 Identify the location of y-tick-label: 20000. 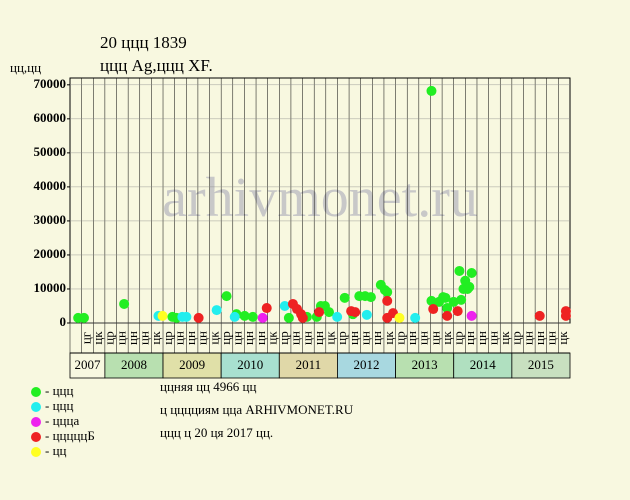
(50, 253).